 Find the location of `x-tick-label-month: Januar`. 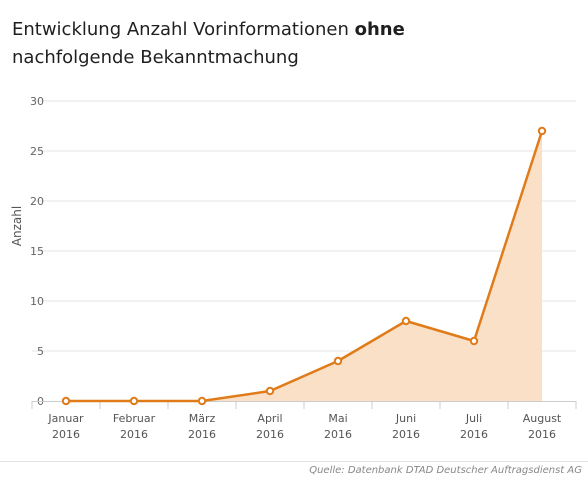

x-tick-label-month: Januar is located at coordinates (65, 418).